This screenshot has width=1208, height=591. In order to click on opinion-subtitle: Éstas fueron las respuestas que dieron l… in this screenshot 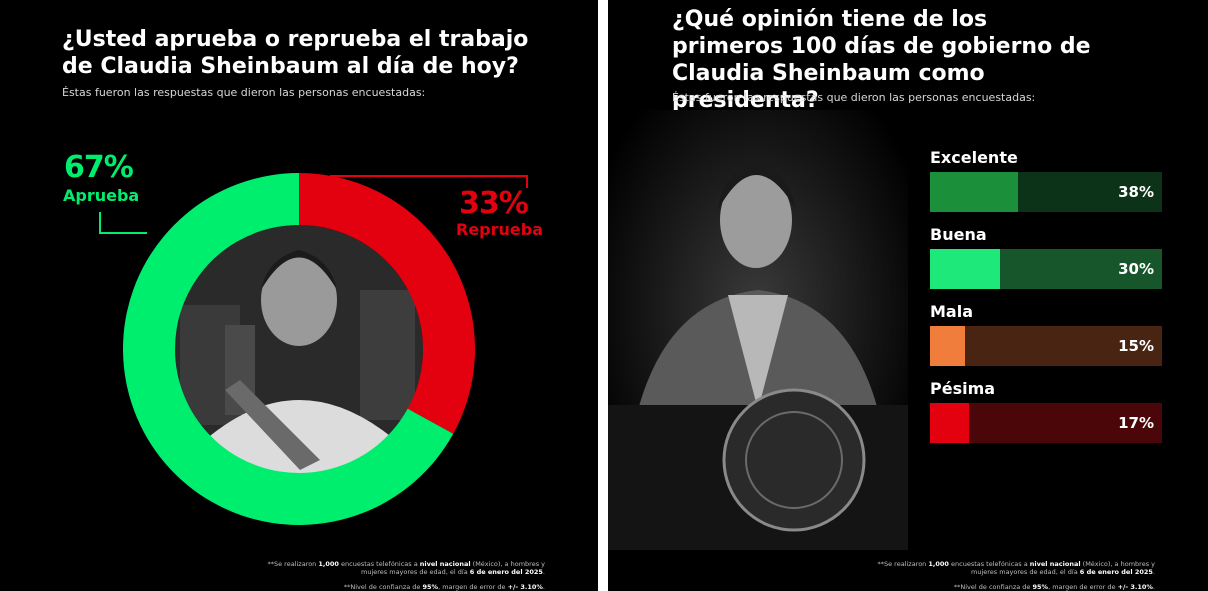, I will do `click(854, 97)`.